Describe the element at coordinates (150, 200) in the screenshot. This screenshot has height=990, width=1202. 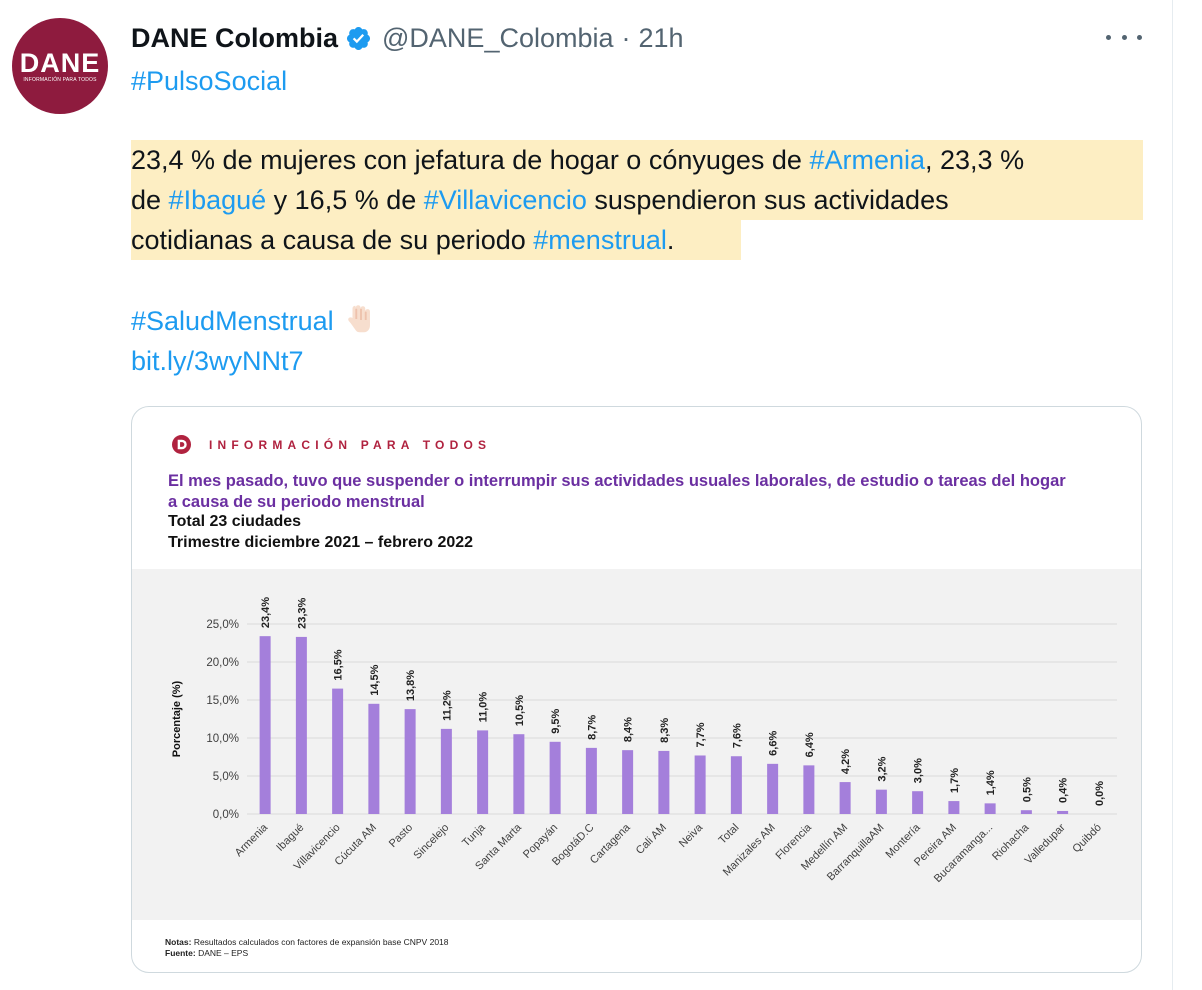
I see `tweet-text: de` at that location.